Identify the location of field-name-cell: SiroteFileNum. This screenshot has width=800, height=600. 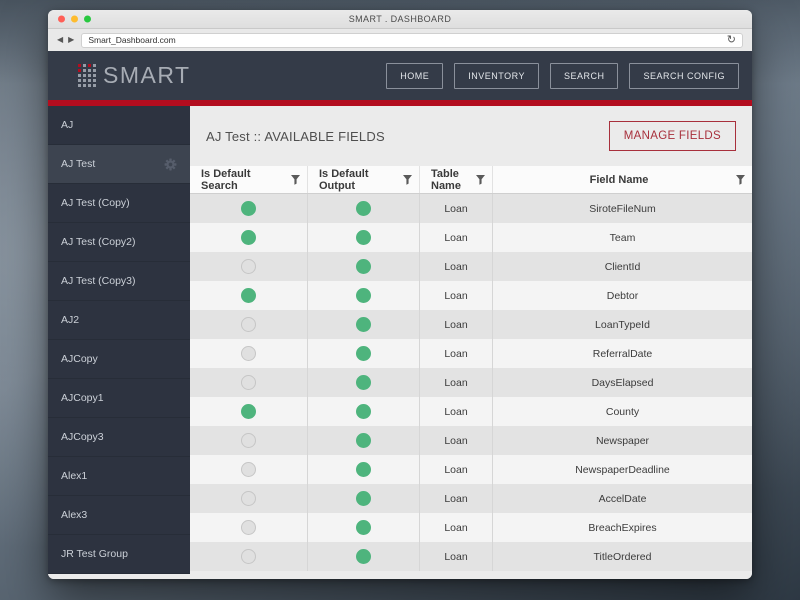
(622, 208).